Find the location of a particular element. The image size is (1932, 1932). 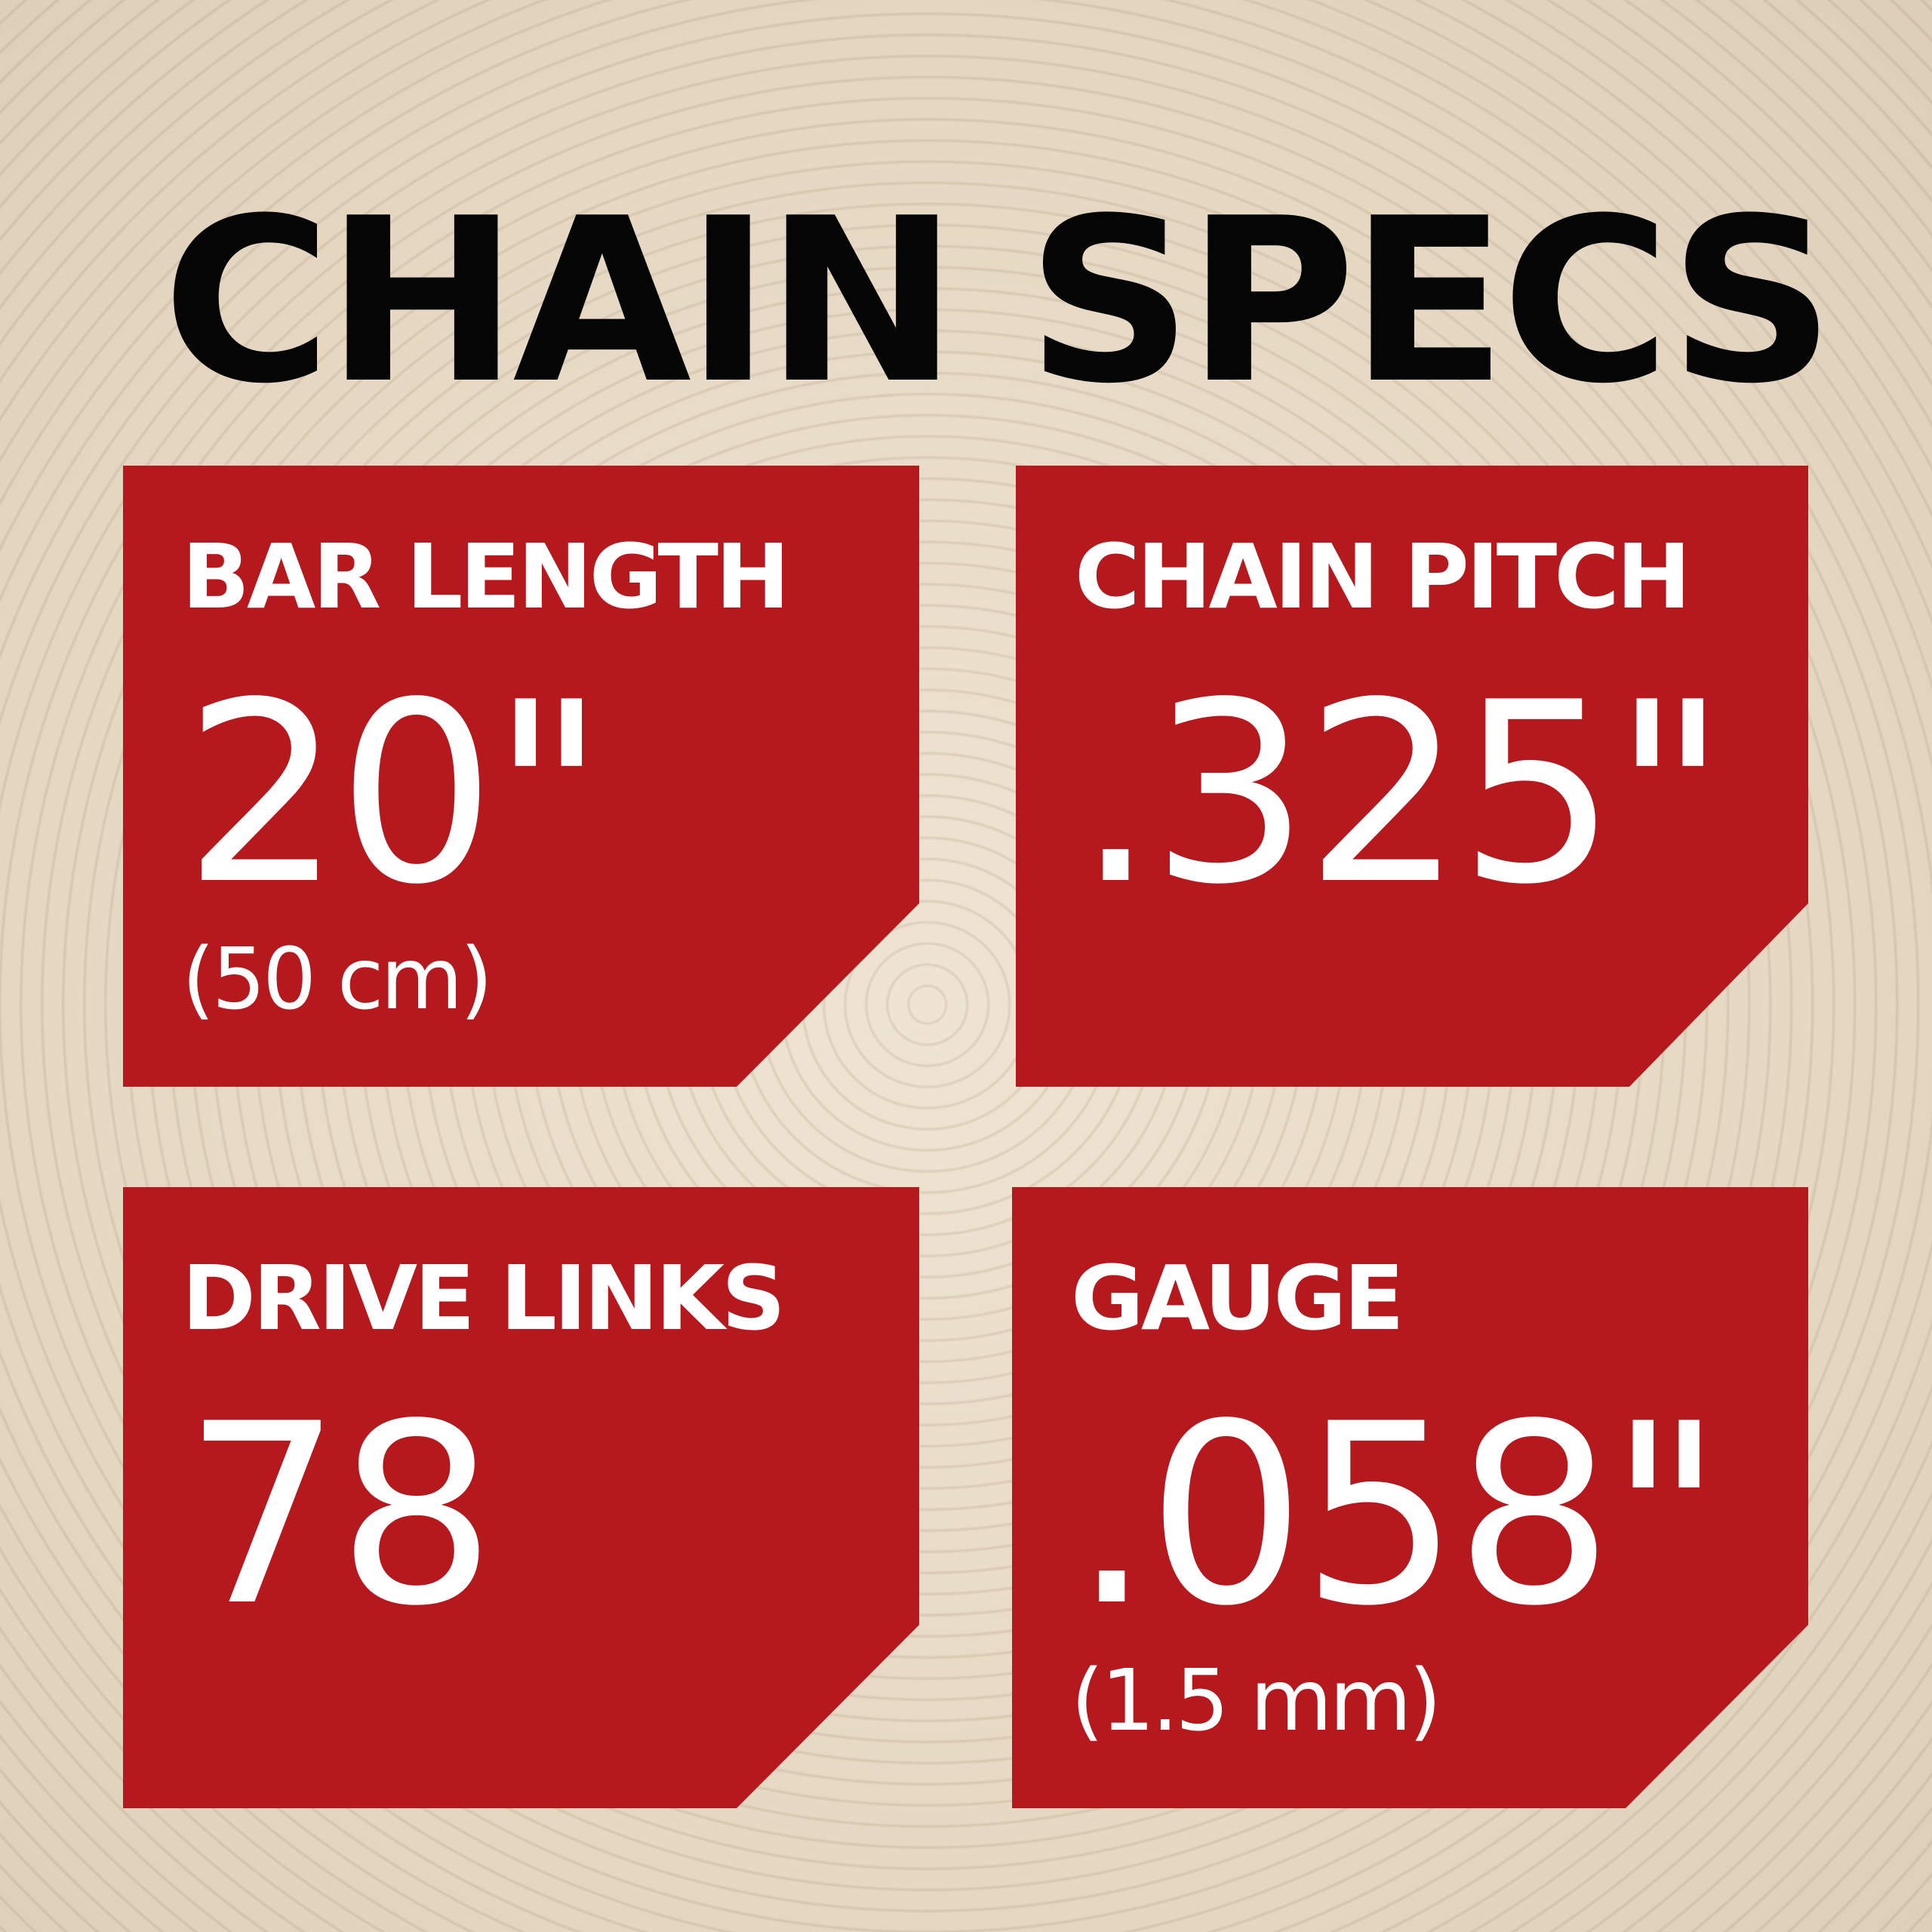

spec-value: .058" is located at coordinates (1398, 1515).